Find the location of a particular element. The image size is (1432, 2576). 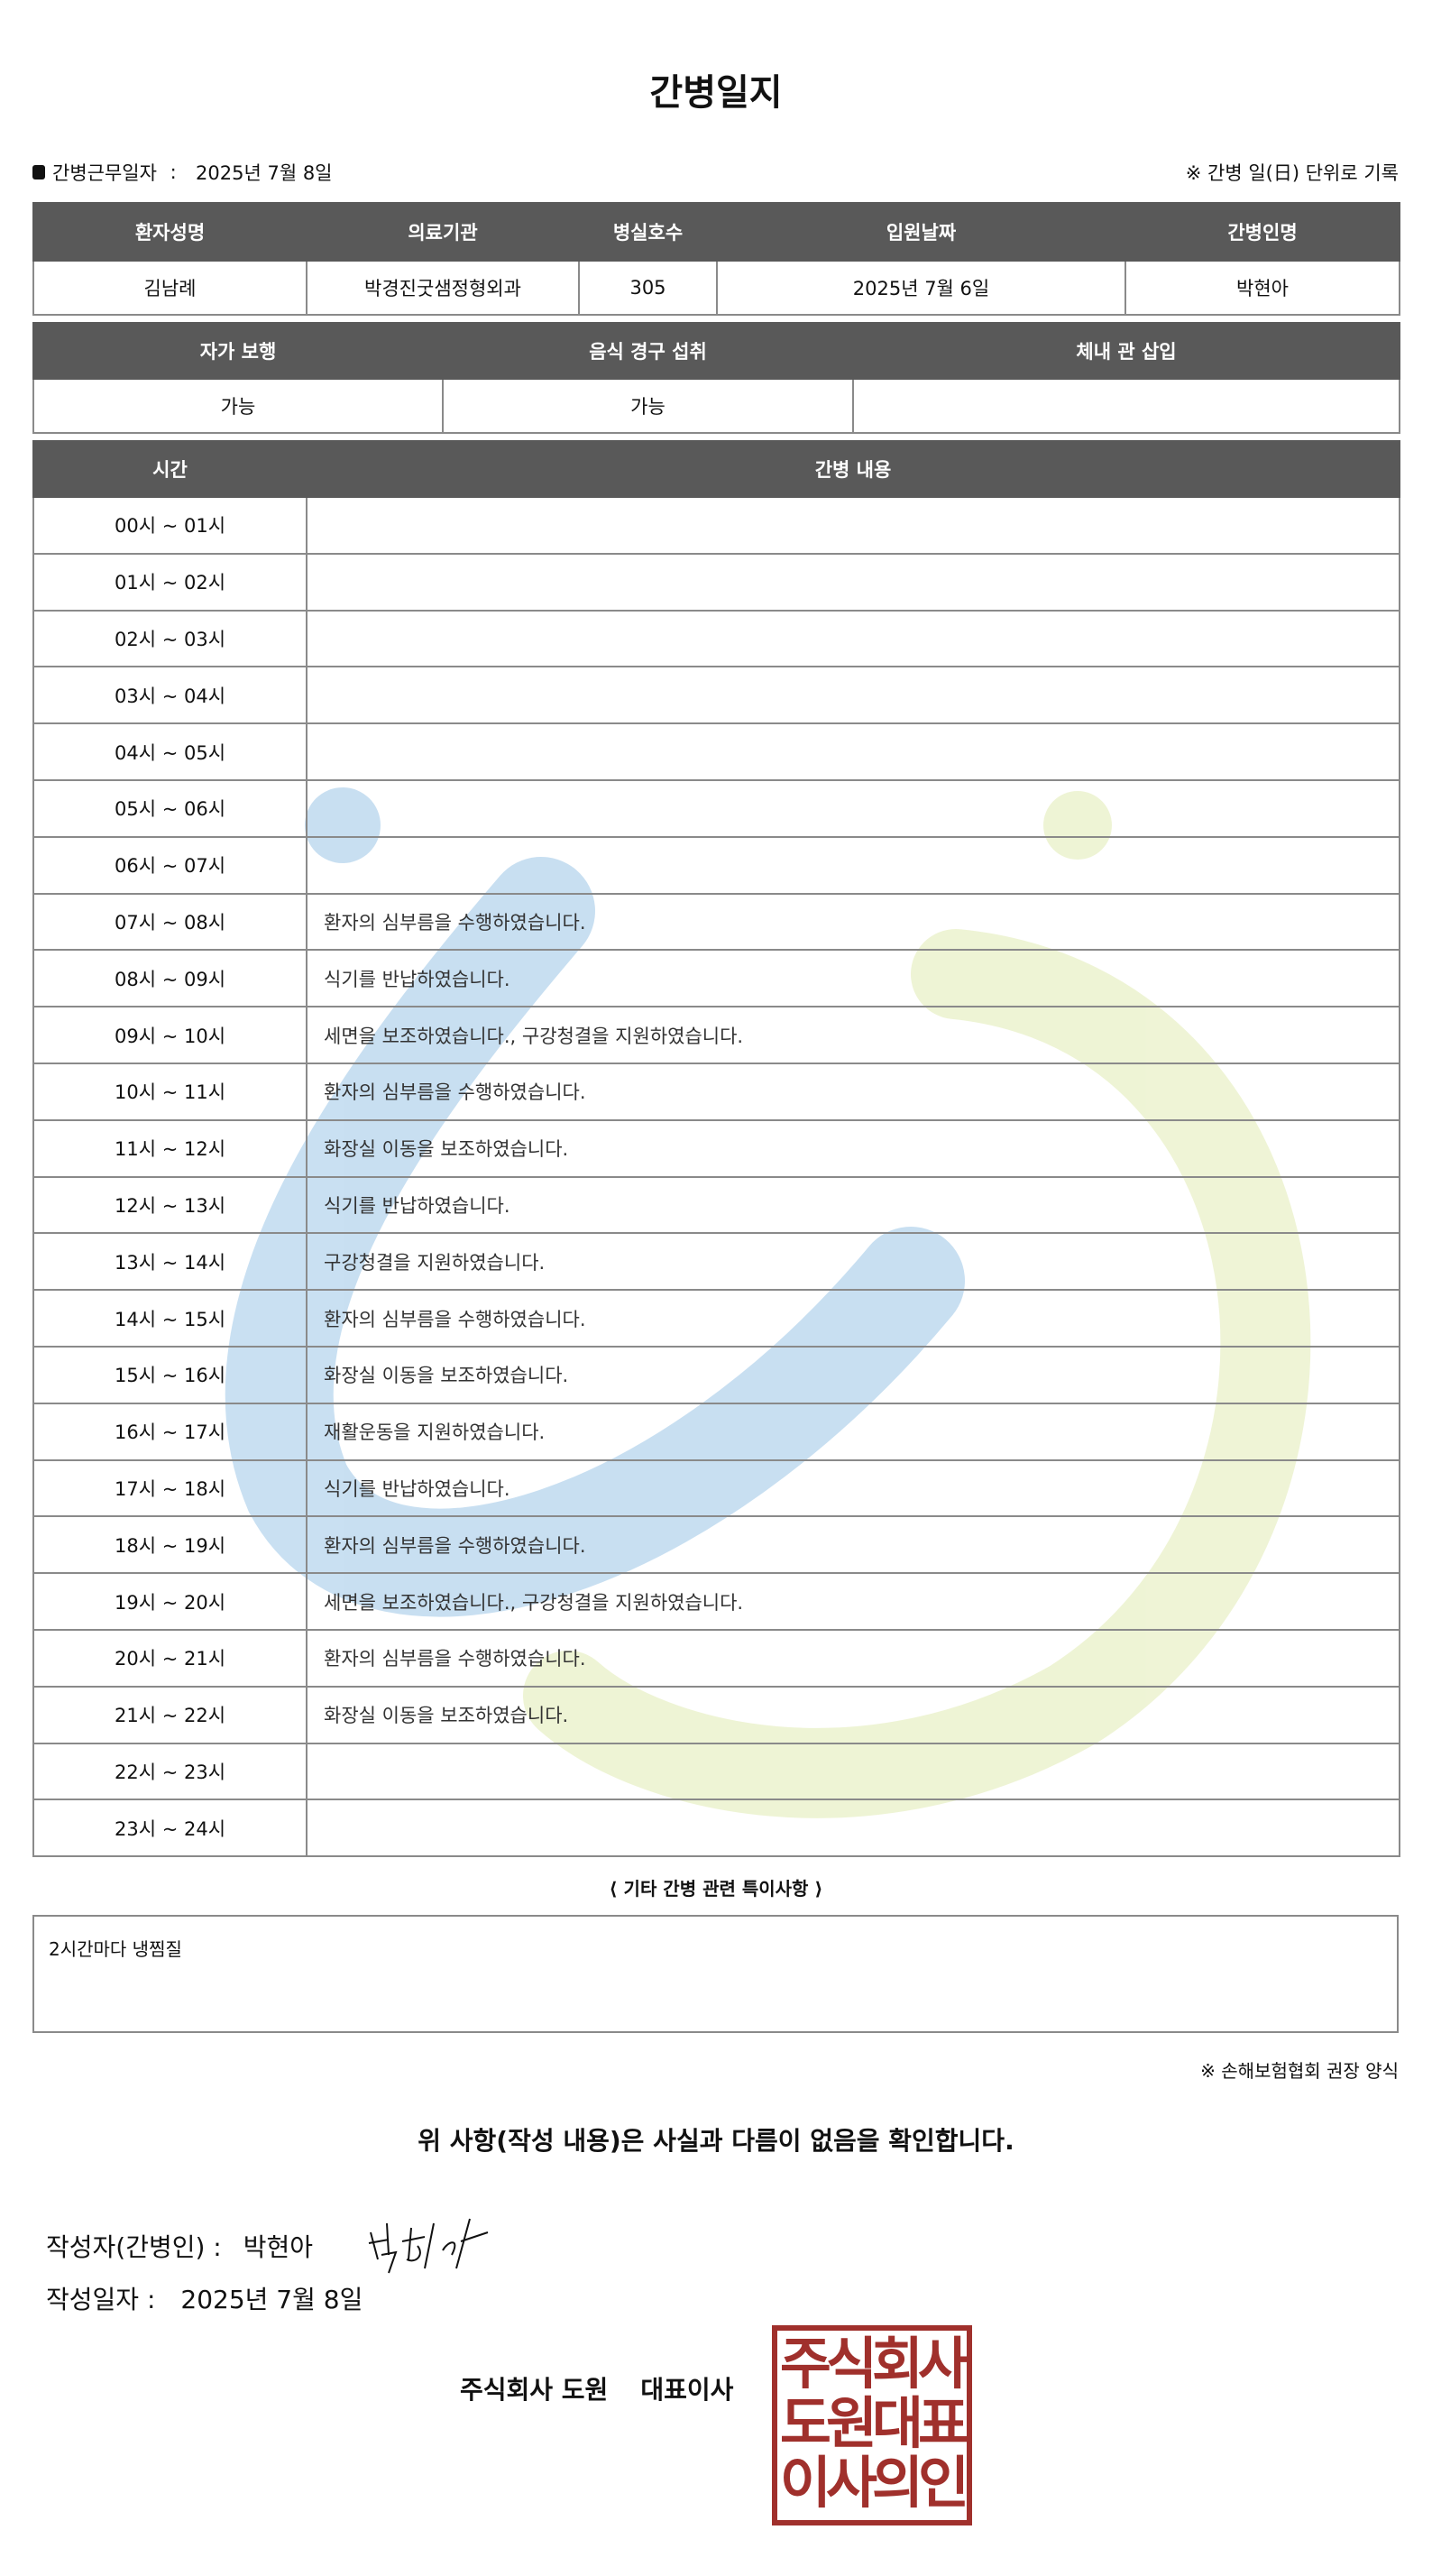

colon: : is located at coordinates (176, 172).